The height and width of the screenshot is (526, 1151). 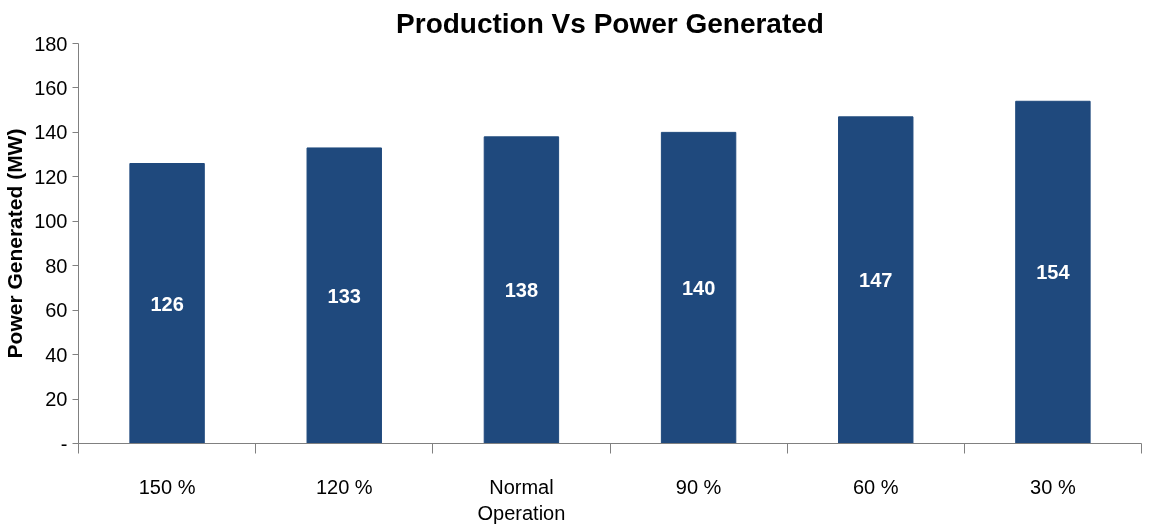 I want to click on y-tick-label: 140, so click(x=51, y=132).